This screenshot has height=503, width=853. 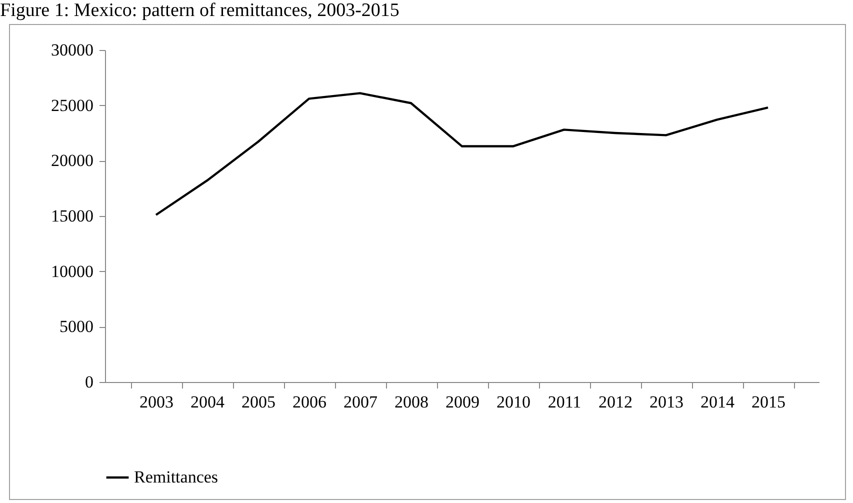 I want to click on x-tick-label: 2012, so click(x=615, y=402).